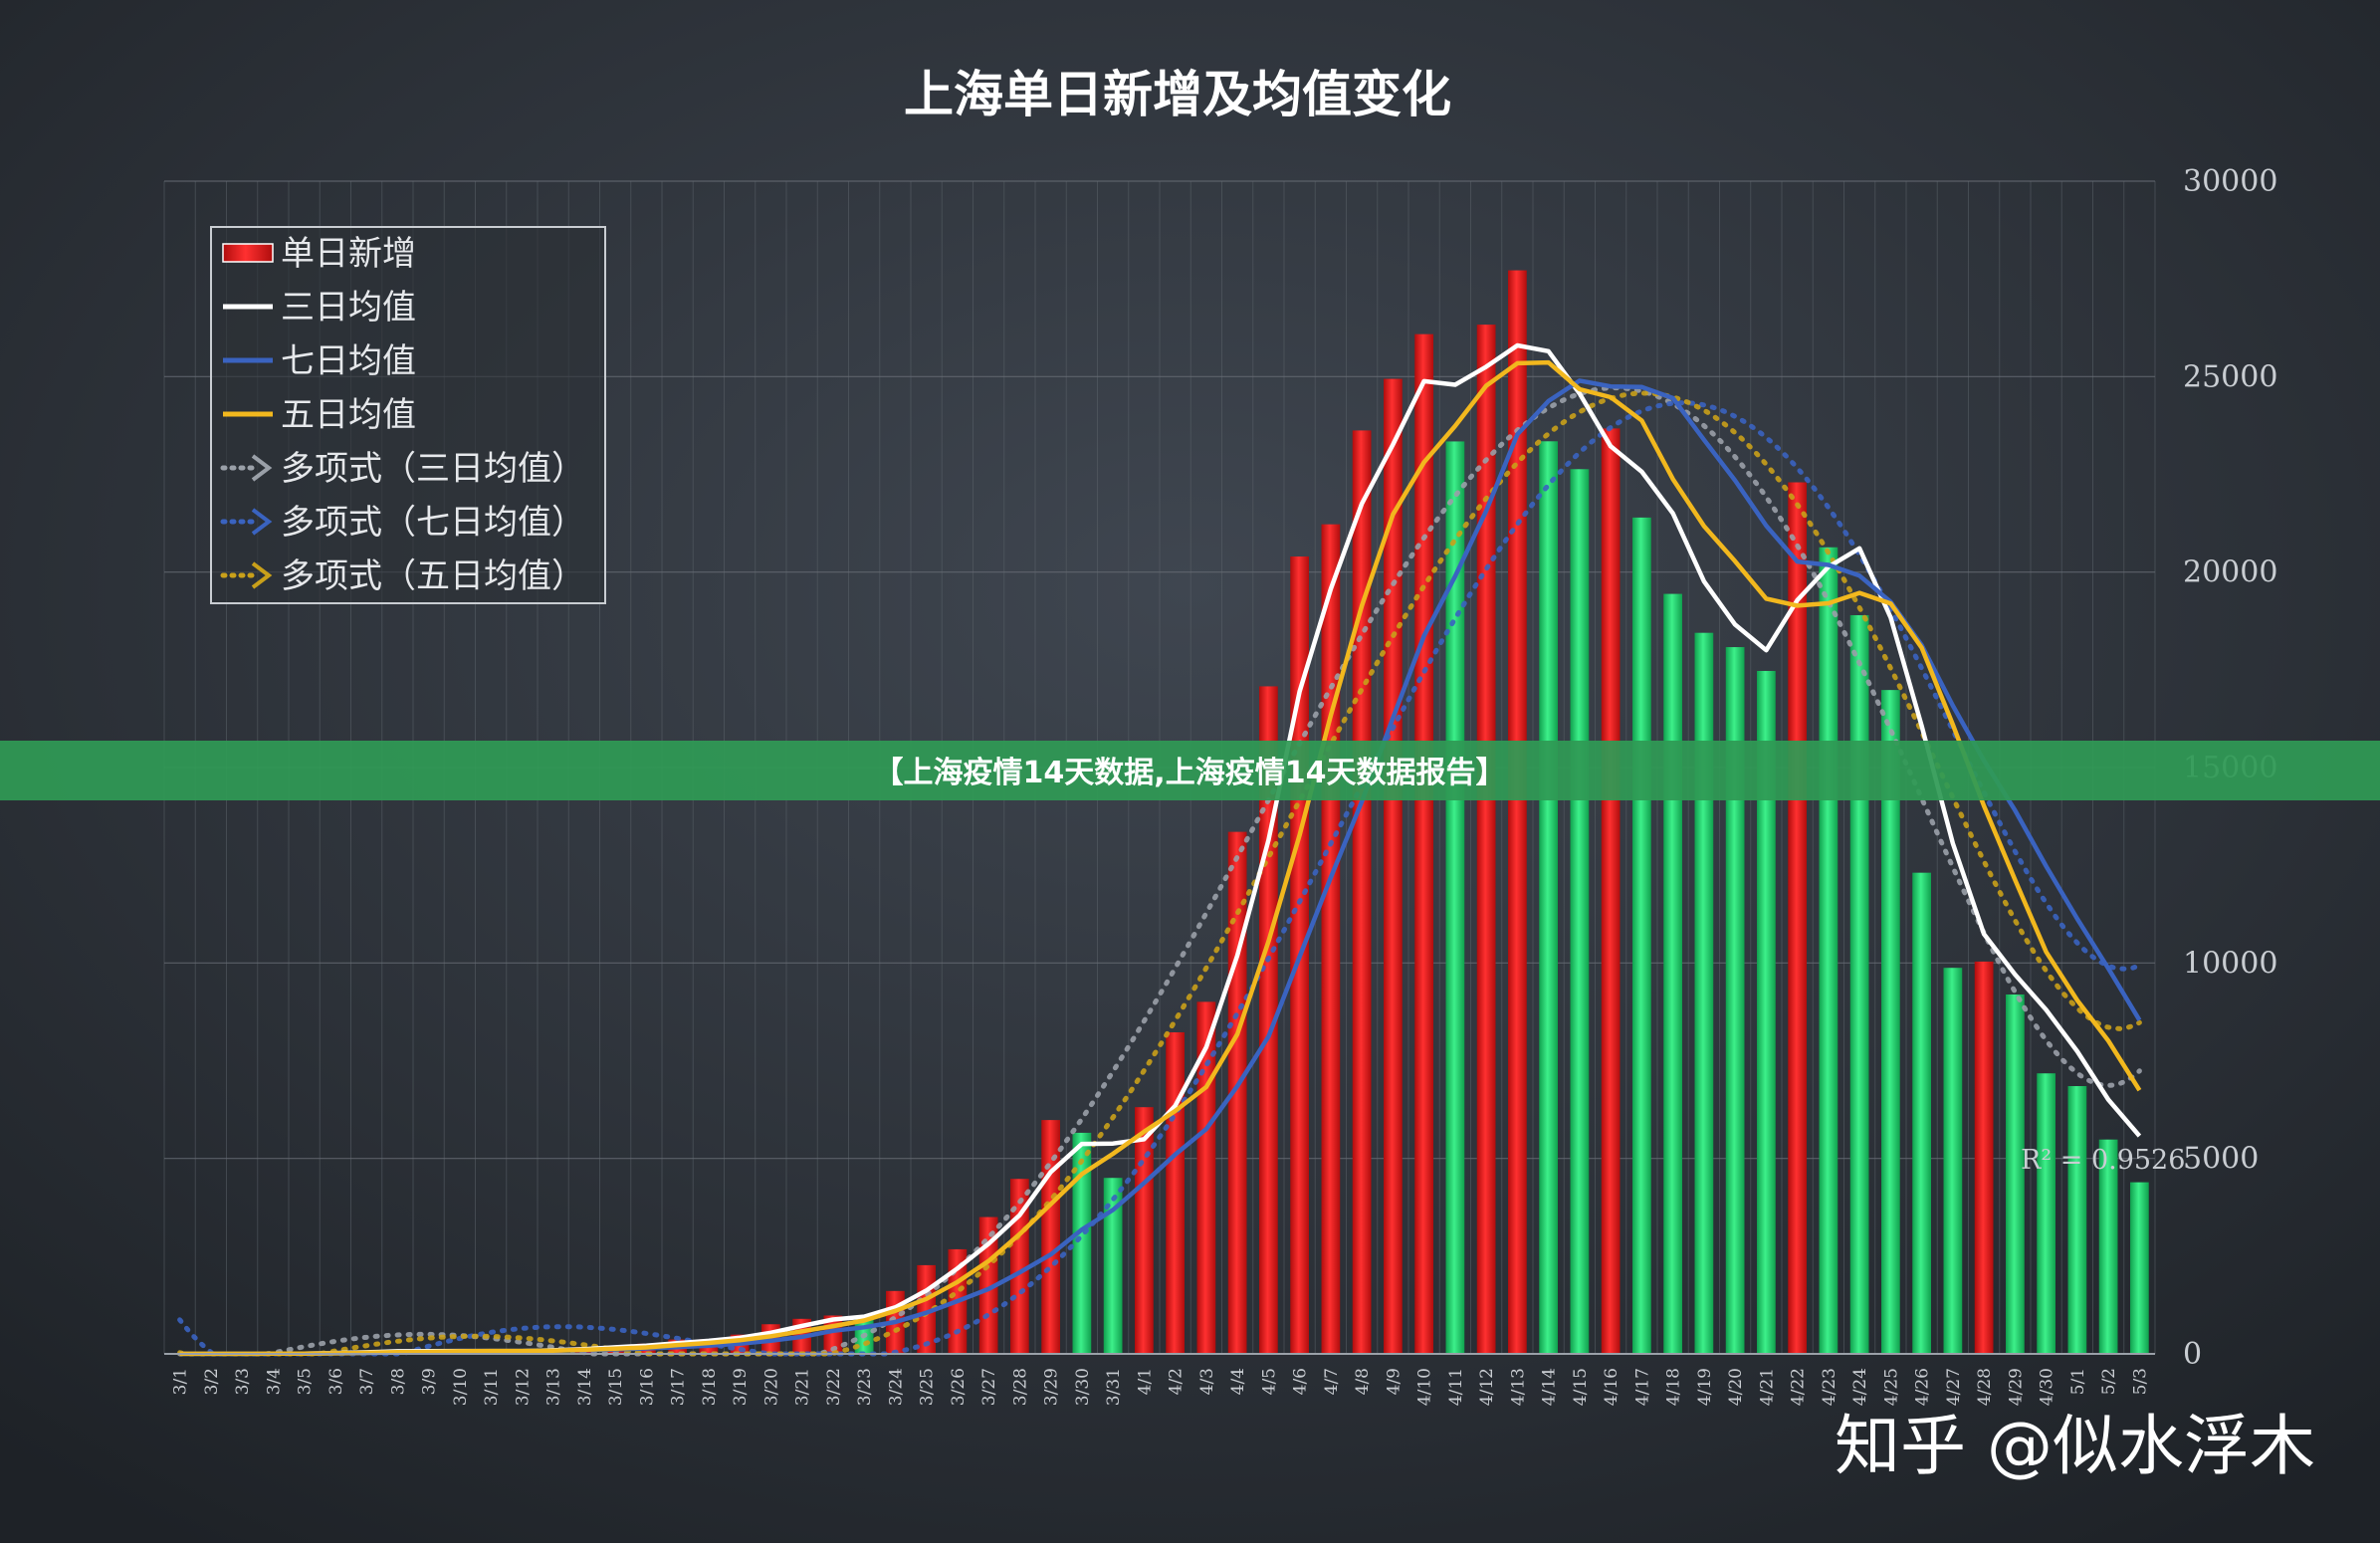  What do you see at coordinates (2016, 1387) in the screenshot?
I see `x-tick-label: 4/29` at bounding box center [2016, 1387].